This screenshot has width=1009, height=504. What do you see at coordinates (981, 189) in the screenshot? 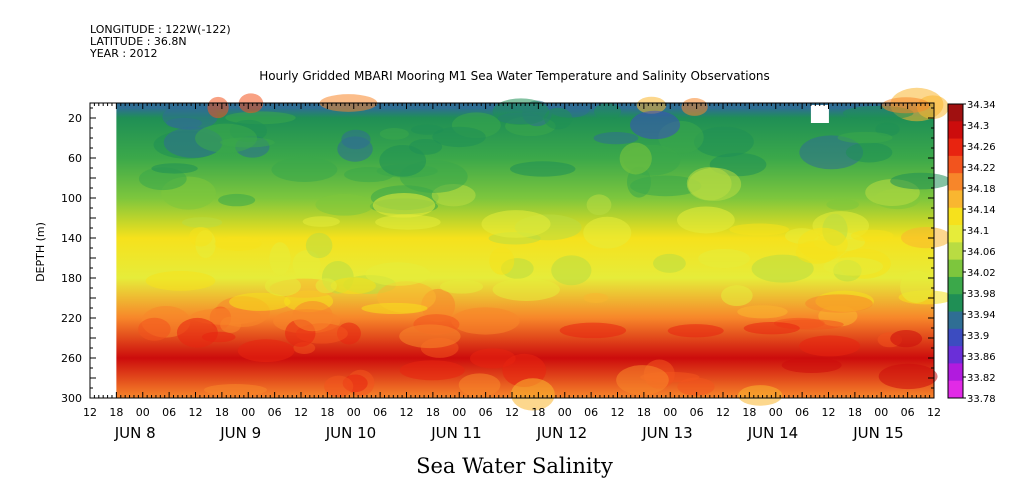
I see `colorbar-label: 34.18` at bounding box center [981, 189].